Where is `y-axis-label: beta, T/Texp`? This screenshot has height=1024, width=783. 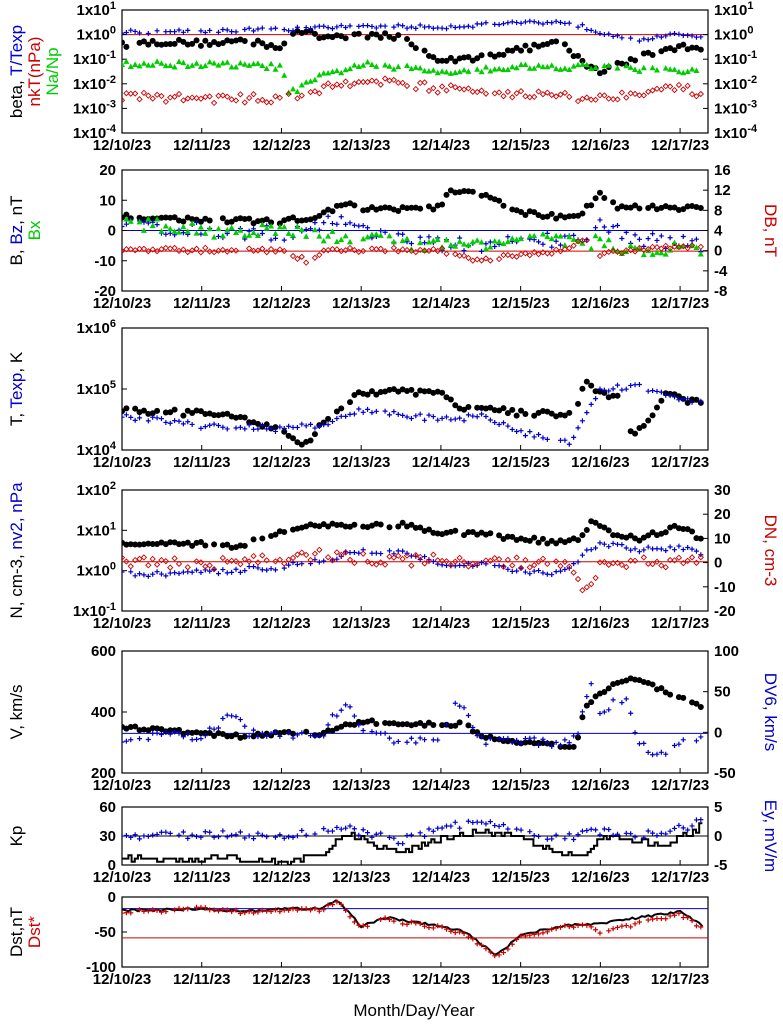
y-axis-label: beta, T/Texp is located at coordinates (16, 71).